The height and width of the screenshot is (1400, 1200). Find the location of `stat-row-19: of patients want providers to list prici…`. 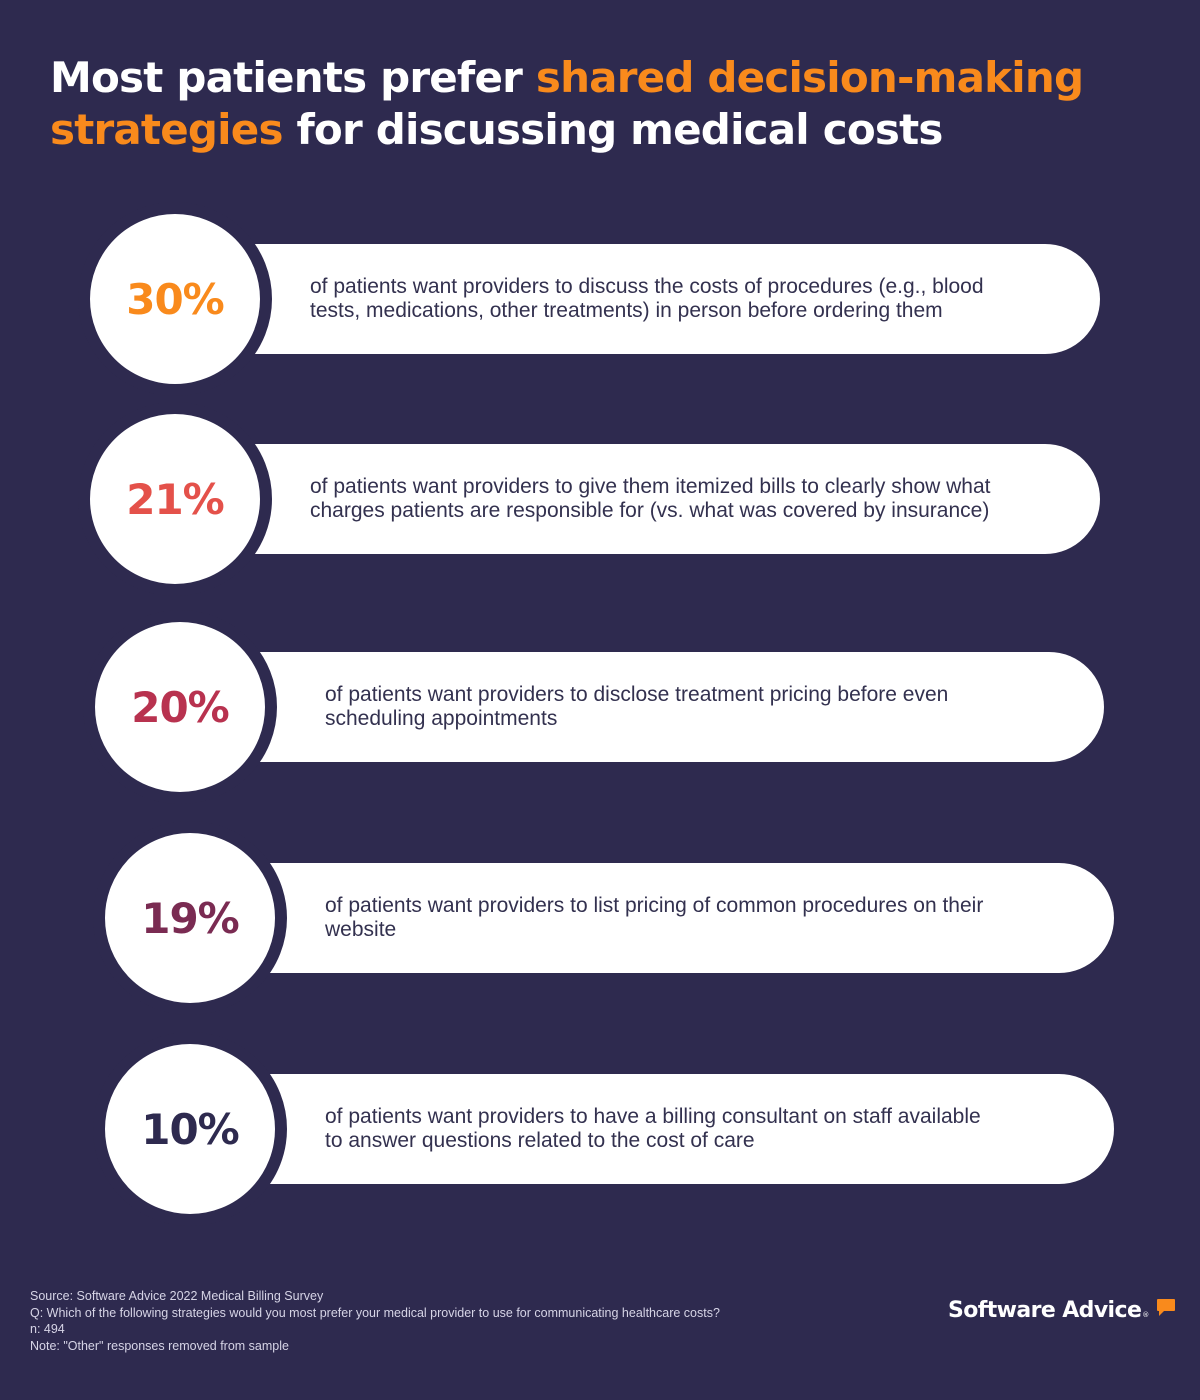

stat-row-19: of patients want providers to list prici… is located at coordinates (600, 918).